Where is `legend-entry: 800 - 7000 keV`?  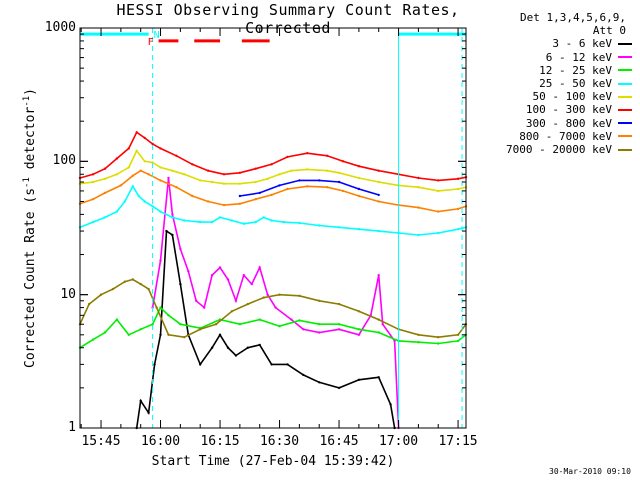 legend-entry: 800 - 7000 keV is located at coordinates (557, 136).